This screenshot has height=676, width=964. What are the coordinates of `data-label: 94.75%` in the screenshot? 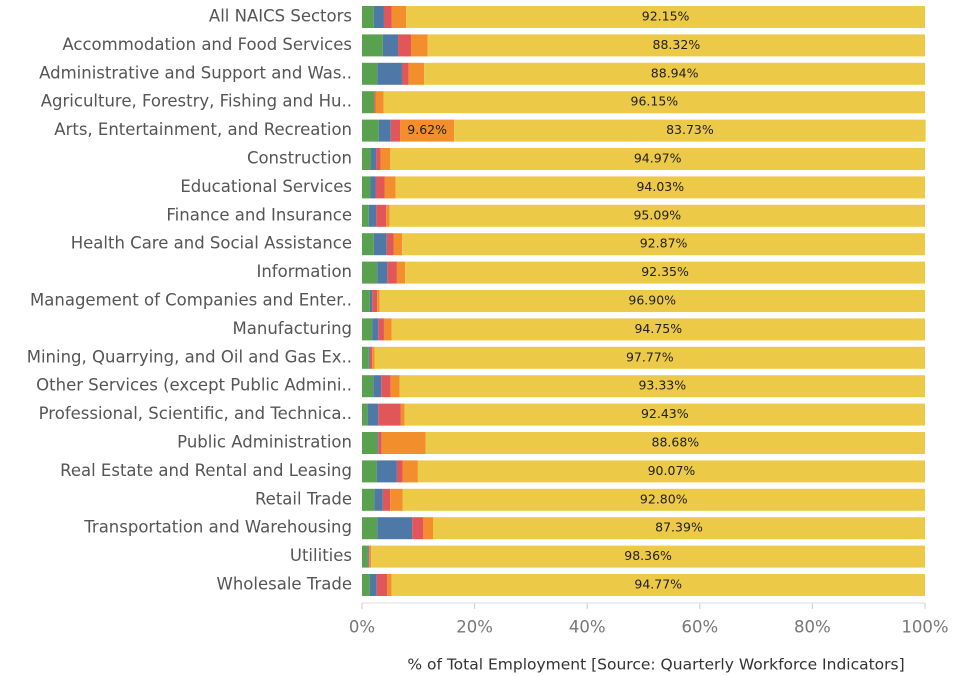 It's located at (658, 328).